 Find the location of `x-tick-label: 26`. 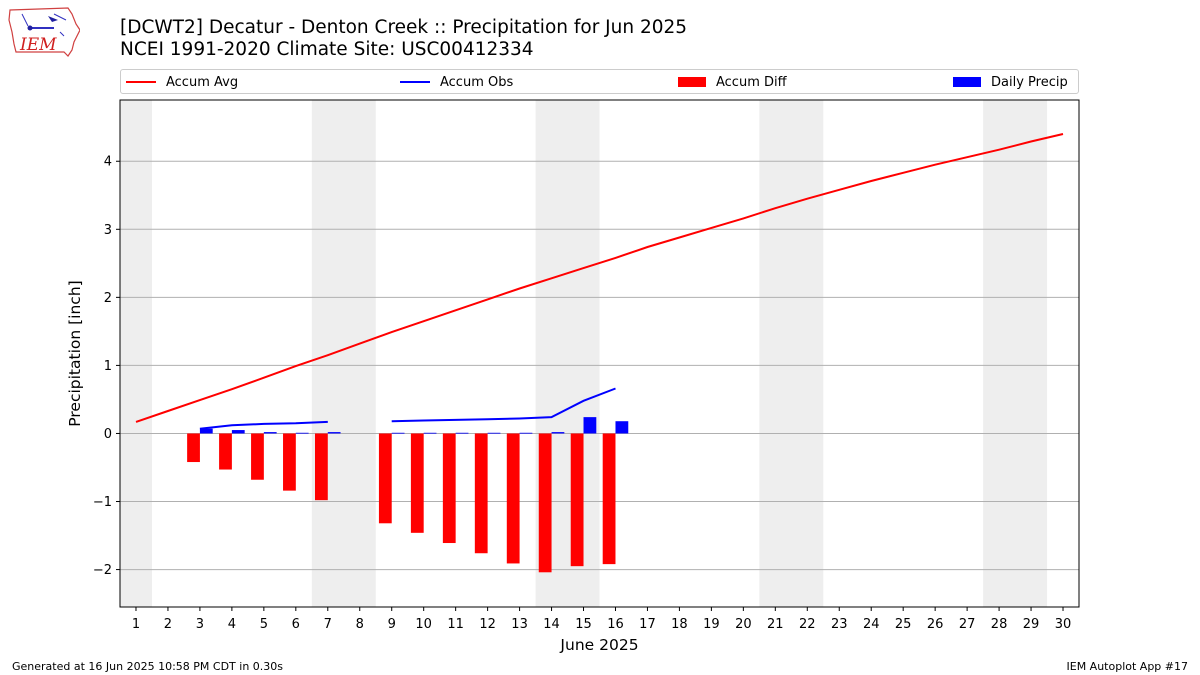

x-tick-label: 26 is located at coordinates (935, 624).